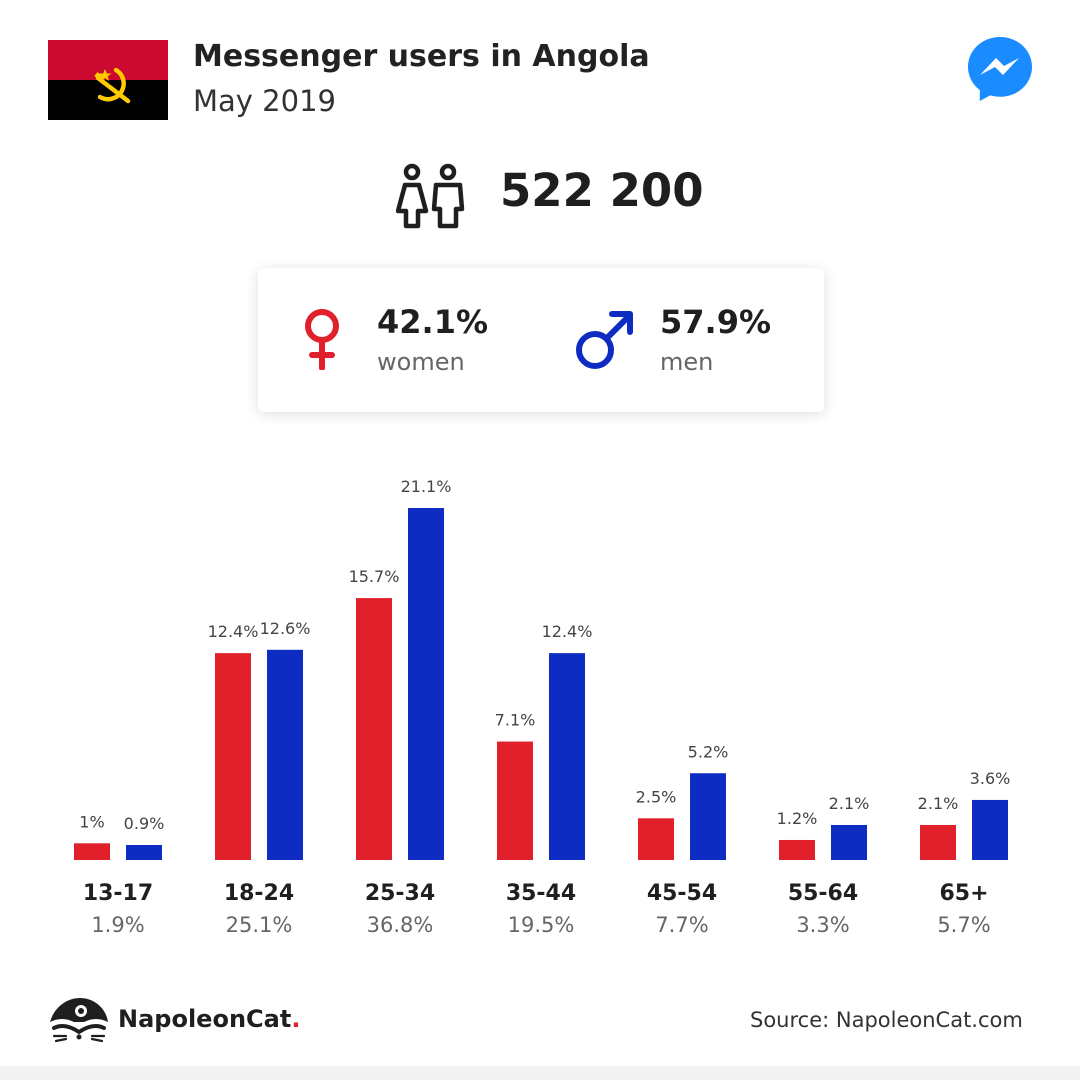 The height and width of the screenshot is (1080, 1080). What do you see at coordinates (374, 576) in the screenshot?
I see `bar-value-label: 15.7%` at bounding box center [374, 576].